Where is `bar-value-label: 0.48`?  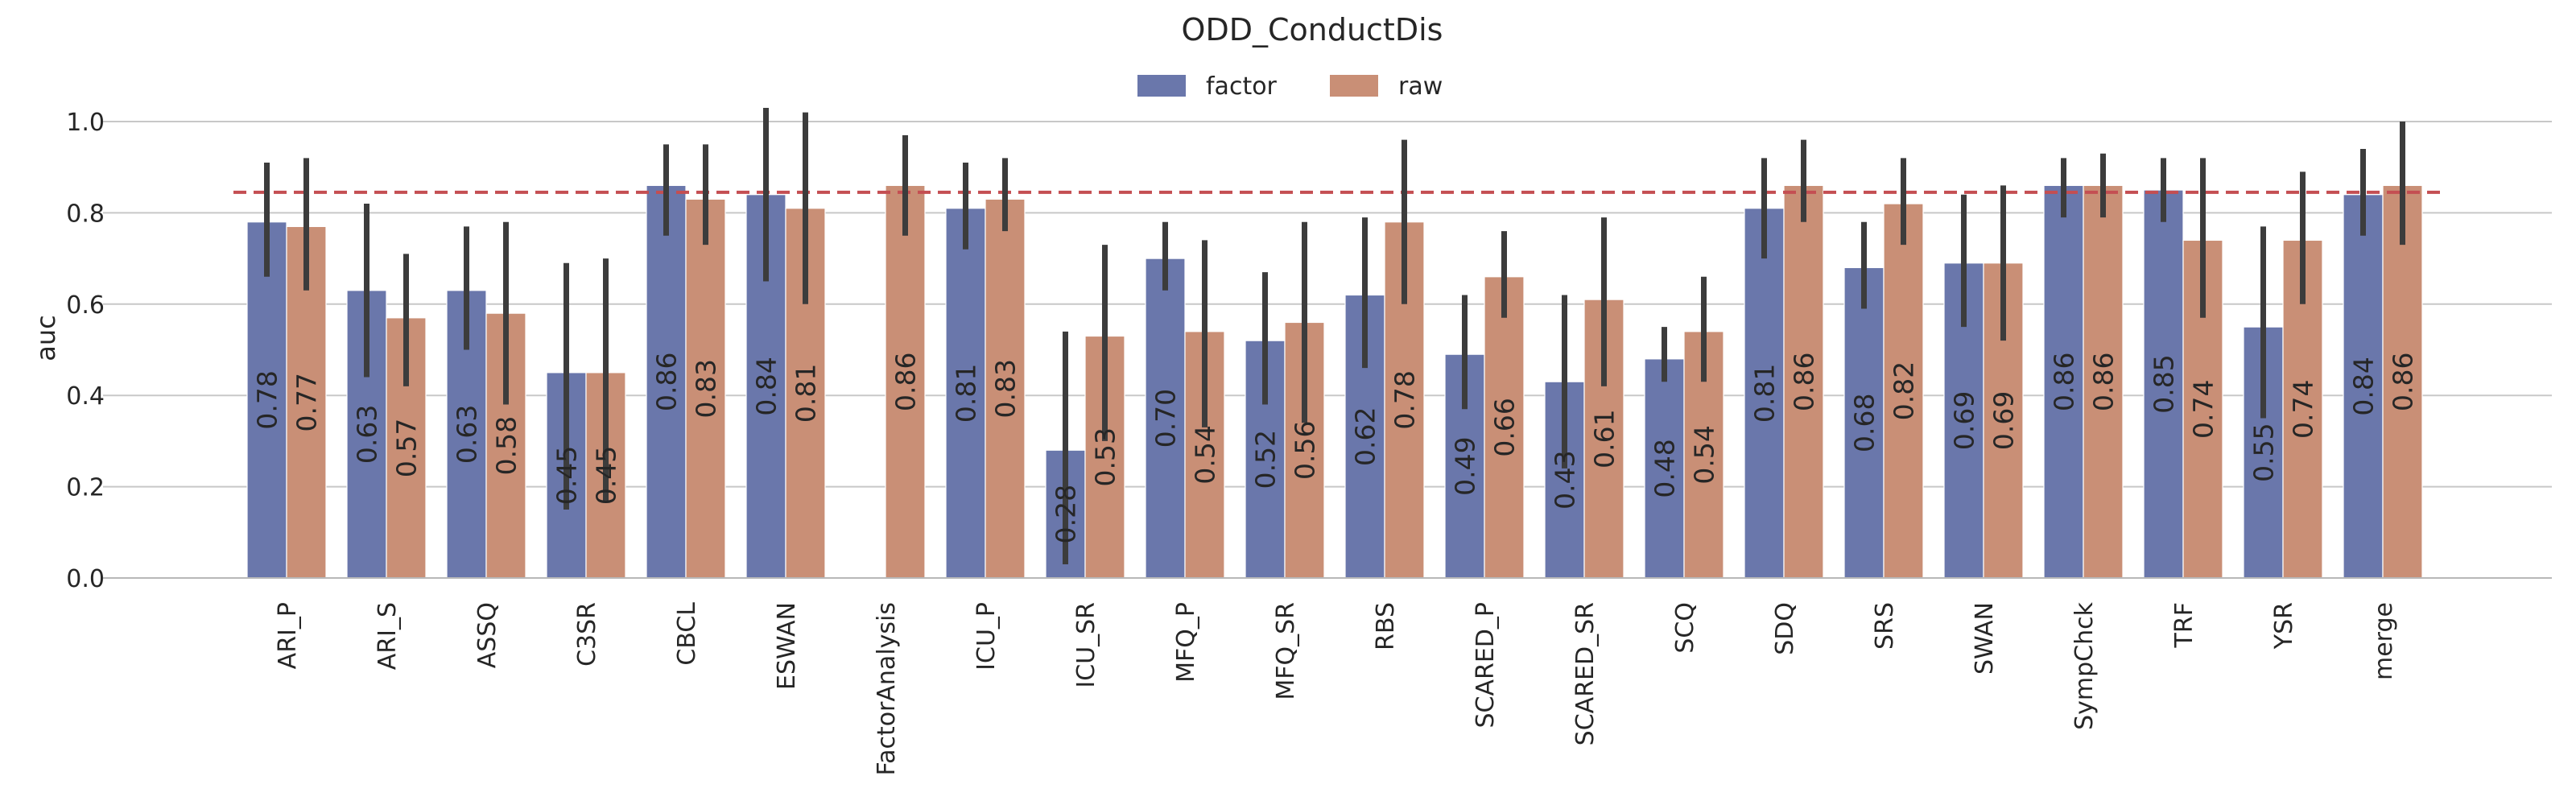 bar-value-label: 0.48 is located at coordinates (1665, 468).